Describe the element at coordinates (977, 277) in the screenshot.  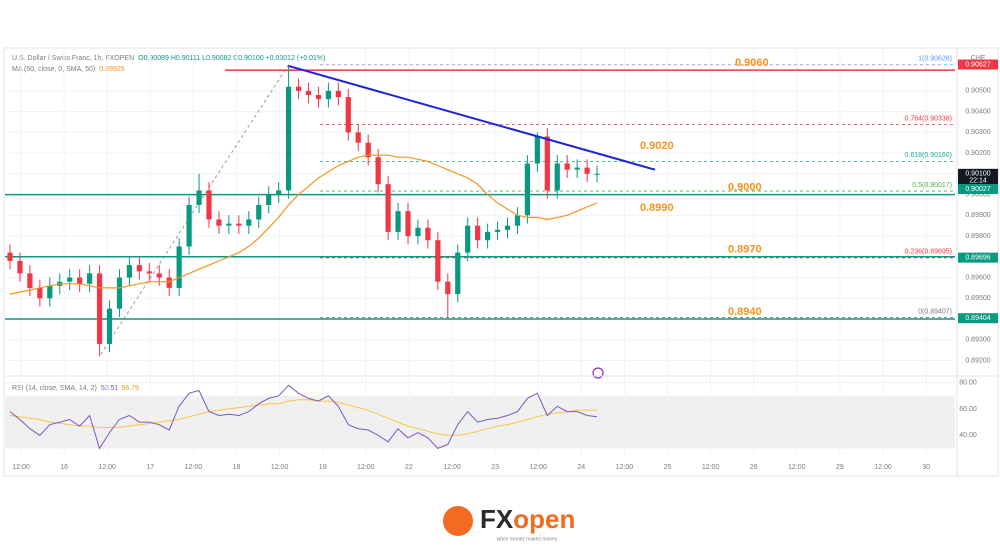
I see `y-tick-label: 0.89600` at that location.